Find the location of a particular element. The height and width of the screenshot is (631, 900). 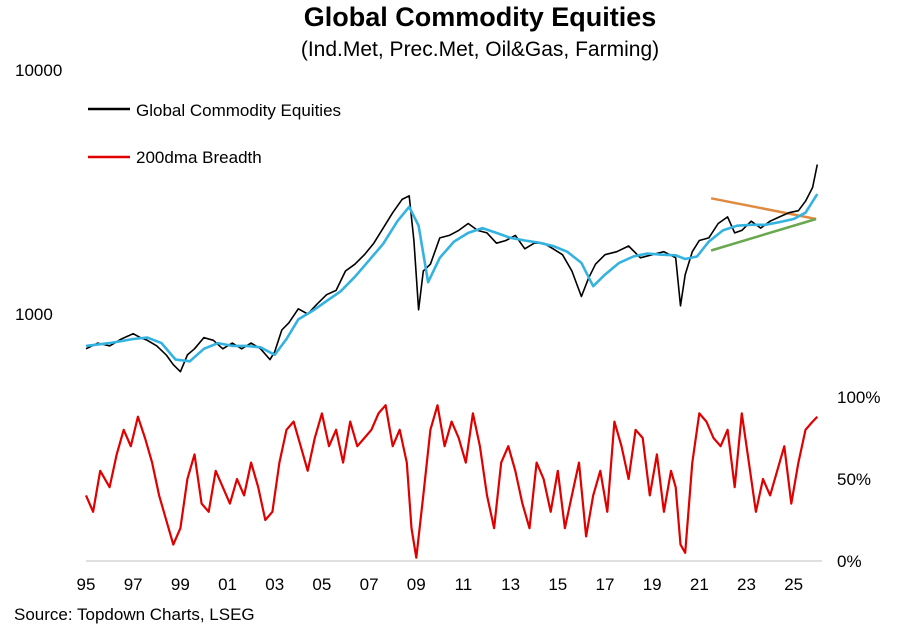

x-tick-label: 05 is located at coordinates (321, 584).